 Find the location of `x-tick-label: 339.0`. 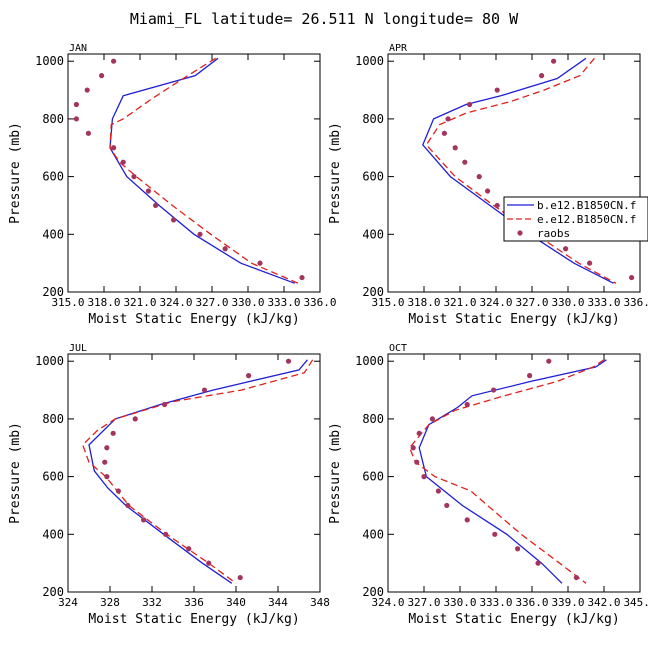

x-tick-label: 339.0 is located at coordinates (567, 602).